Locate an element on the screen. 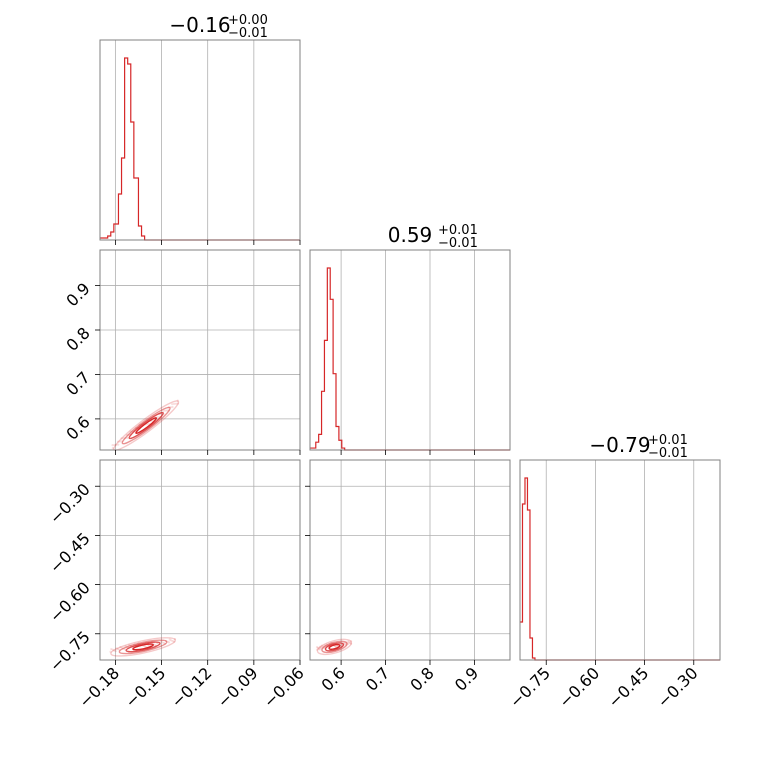 The width and height of the screenshot is (760, 764). panel-title: −0.79 is located at coordinates (619, 445).